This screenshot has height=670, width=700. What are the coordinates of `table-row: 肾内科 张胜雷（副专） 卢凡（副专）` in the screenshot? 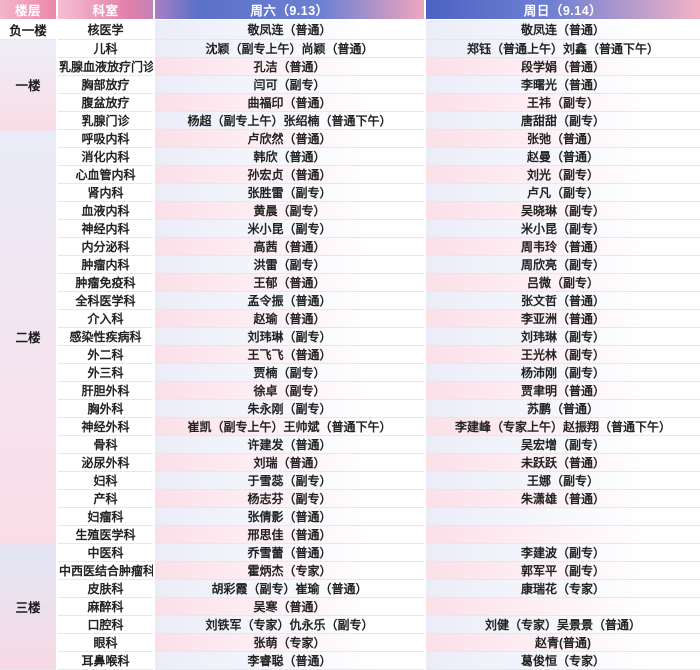 It's located at (350, 192).